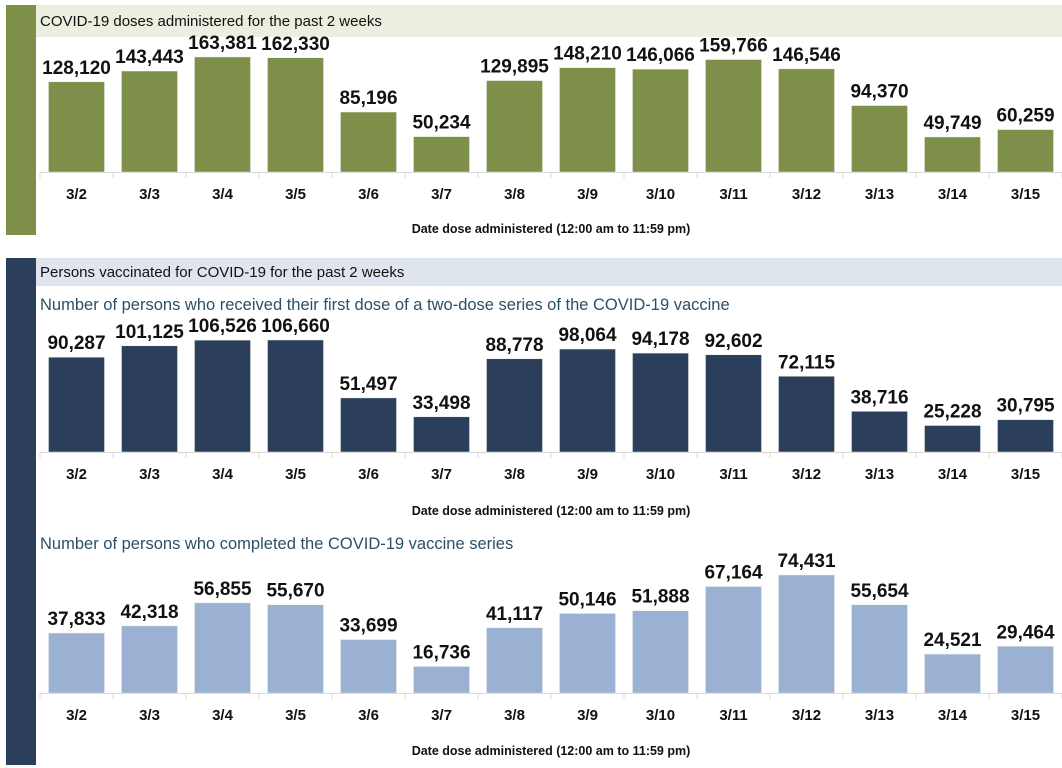 Image resolution: width=1062 pixels, height=768 pixels. I want to click on completed-value-label: 16,736, so click(441, 652).